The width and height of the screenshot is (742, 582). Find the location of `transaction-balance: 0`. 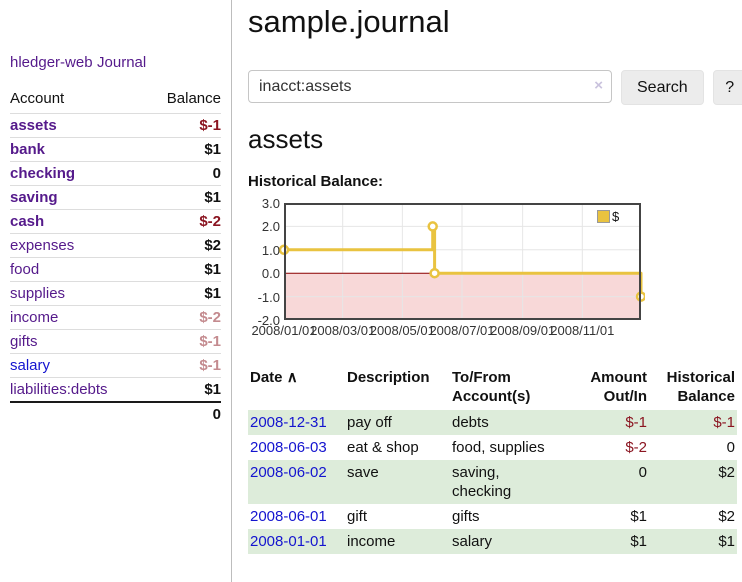

transaction-balance: 0 is located at coordinates (730, 447).